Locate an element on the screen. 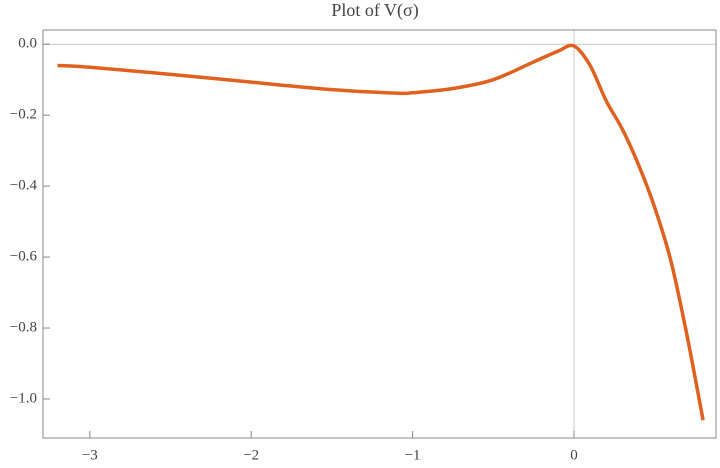 This screenshot has height=468, width=720. y-tick-label: −0.6 is located at coordinates (24, 256).